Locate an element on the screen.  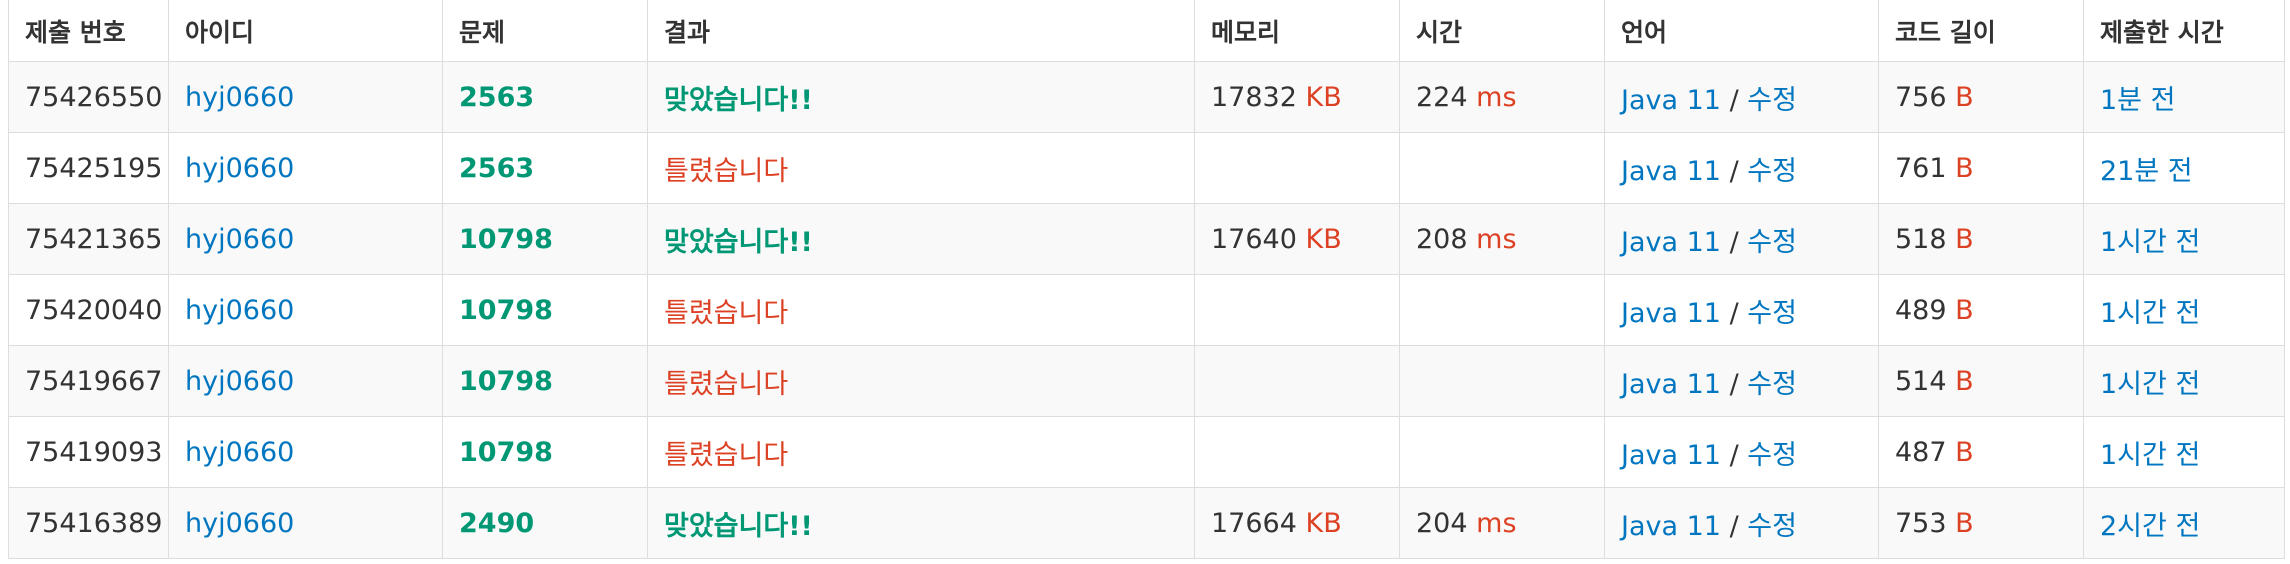
code-length-value: 489 is located at coordinates (1921, 310).